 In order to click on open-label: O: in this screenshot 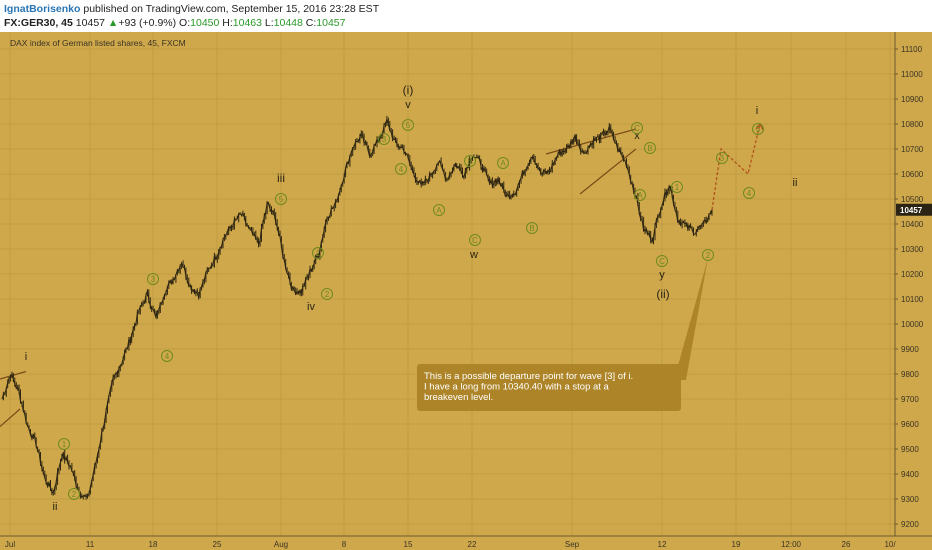, I will do `click(185, 23)`.